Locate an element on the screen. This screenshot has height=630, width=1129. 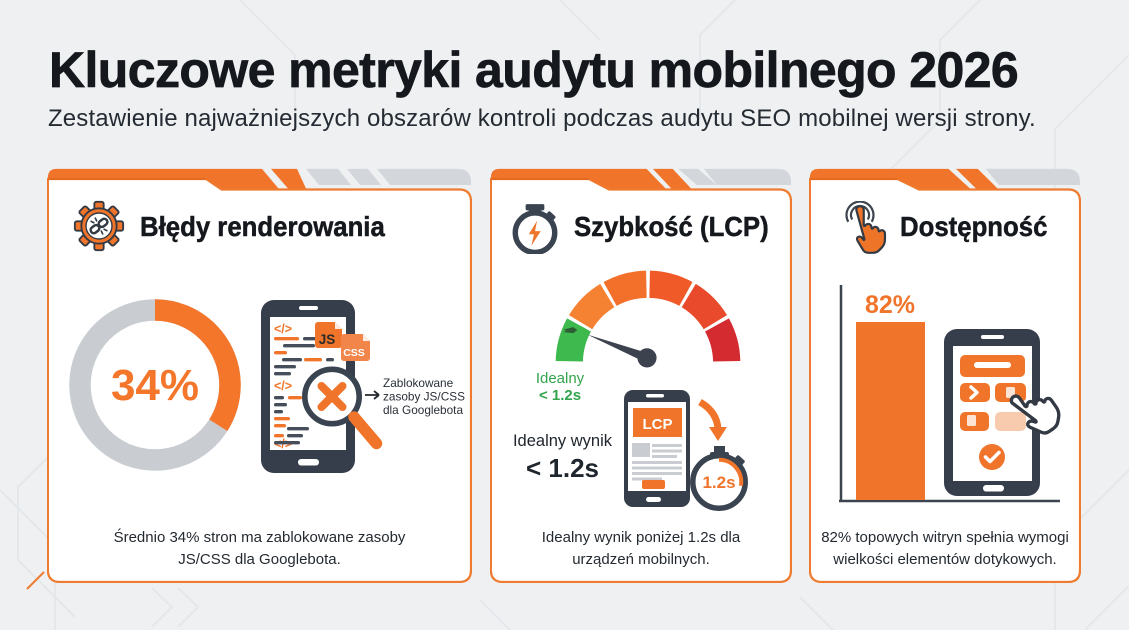
svg-text: LCP is located at coordinates (658, 424).